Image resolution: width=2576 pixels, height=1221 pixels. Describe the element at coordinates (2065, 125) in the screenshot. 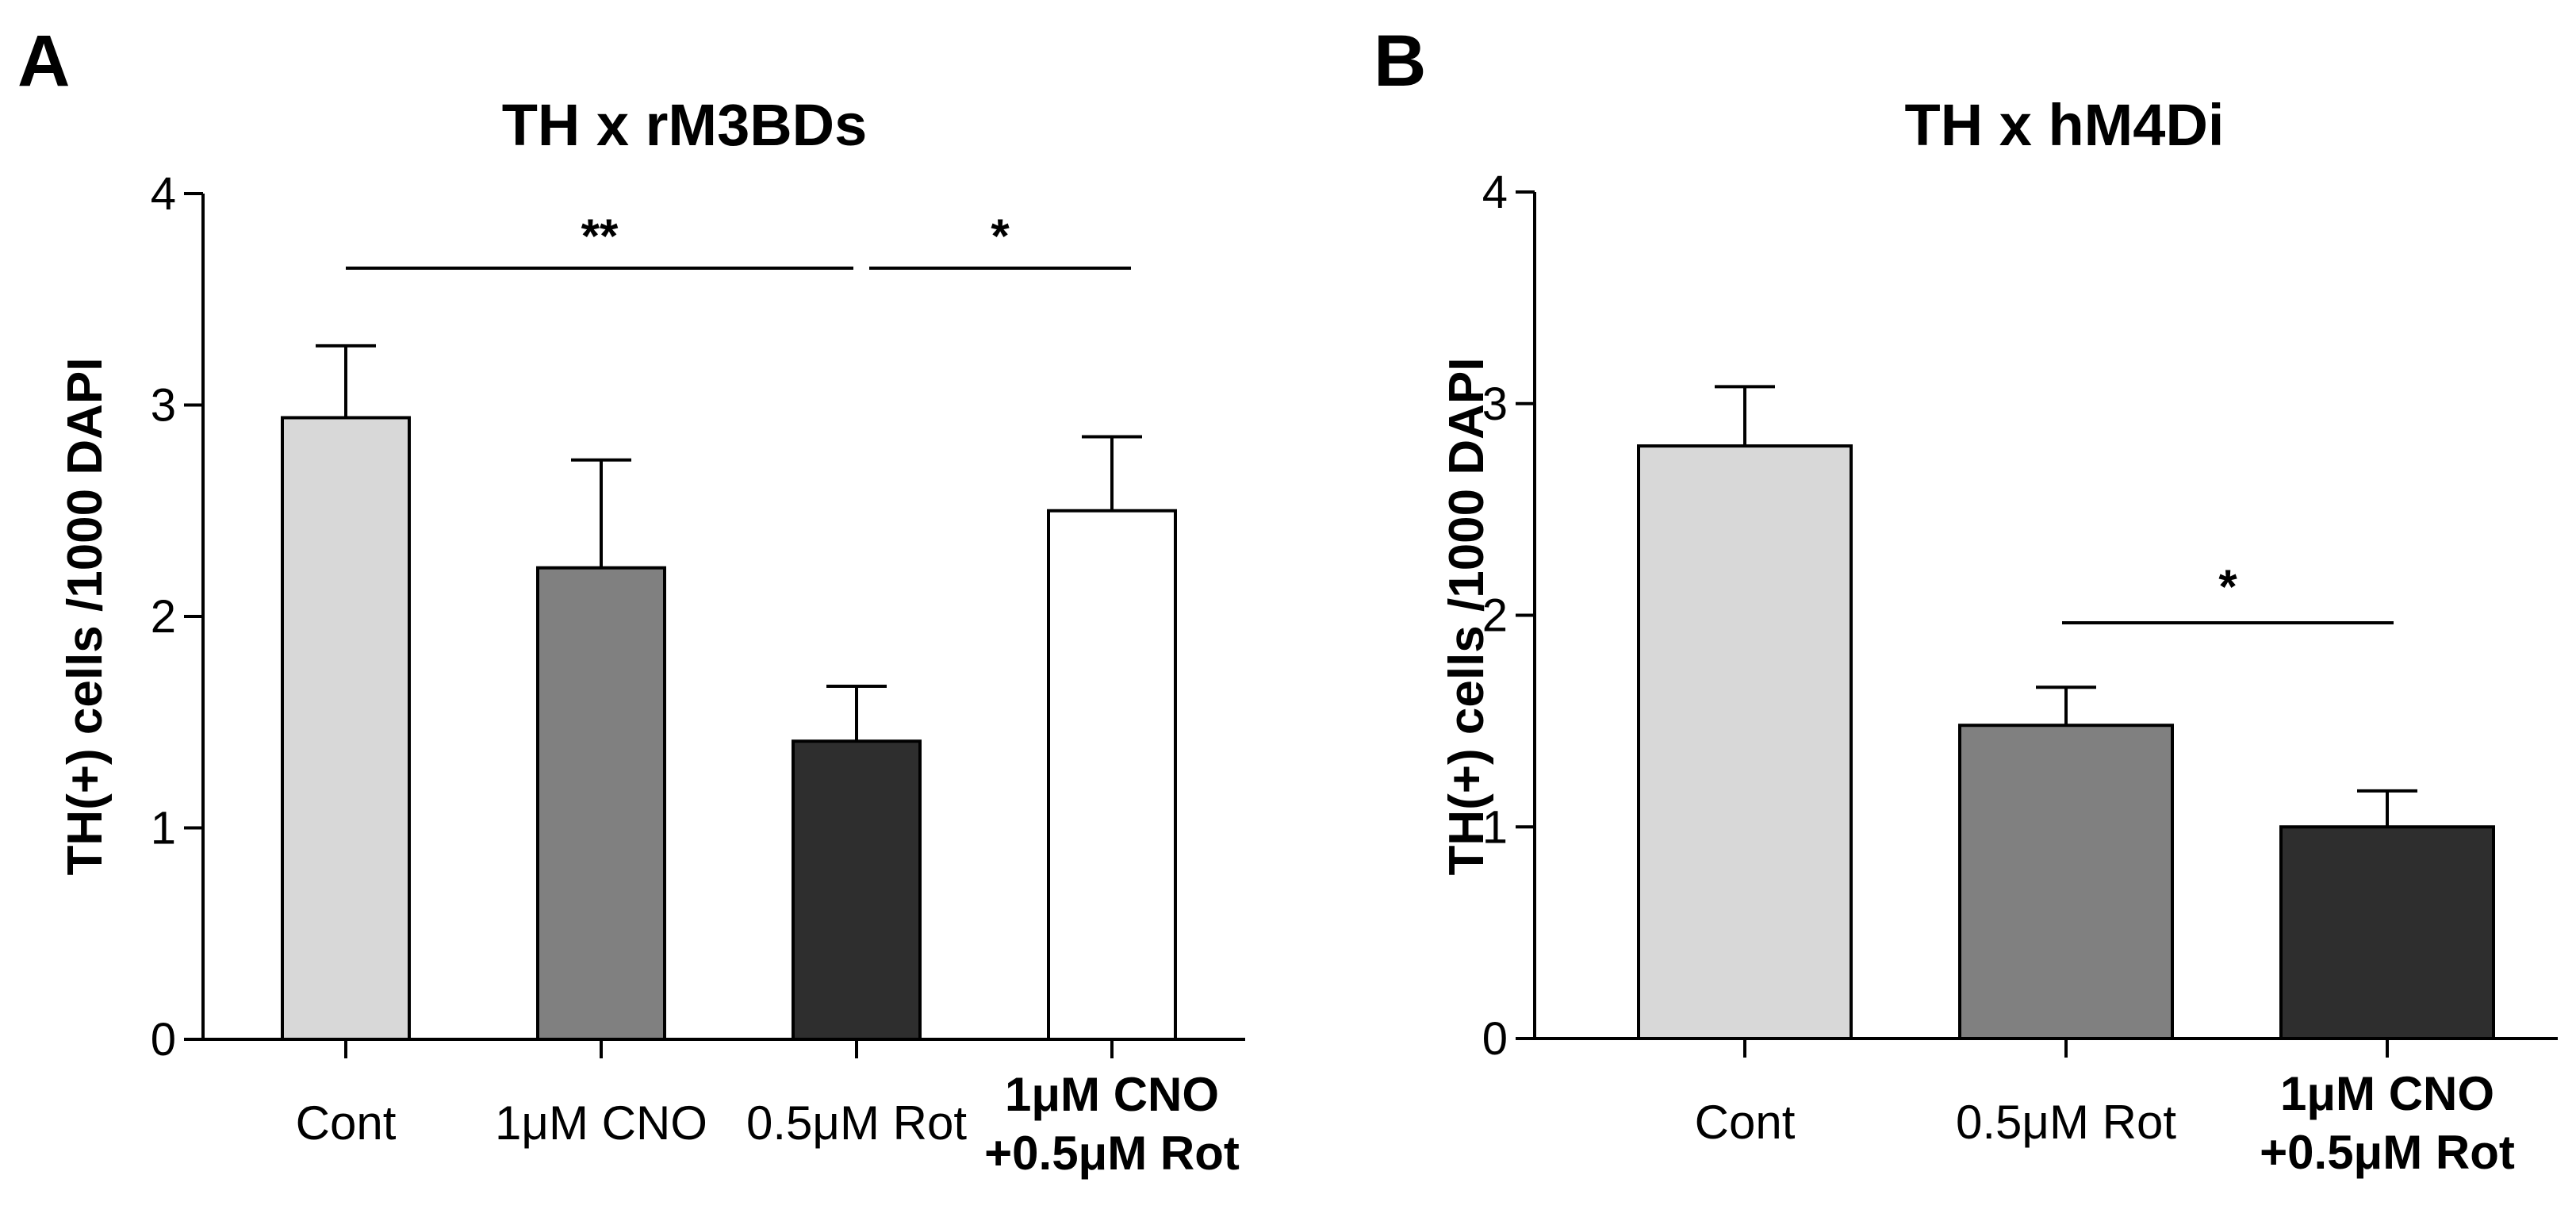

I see `chart-title: TH x hM4Di` at that location.